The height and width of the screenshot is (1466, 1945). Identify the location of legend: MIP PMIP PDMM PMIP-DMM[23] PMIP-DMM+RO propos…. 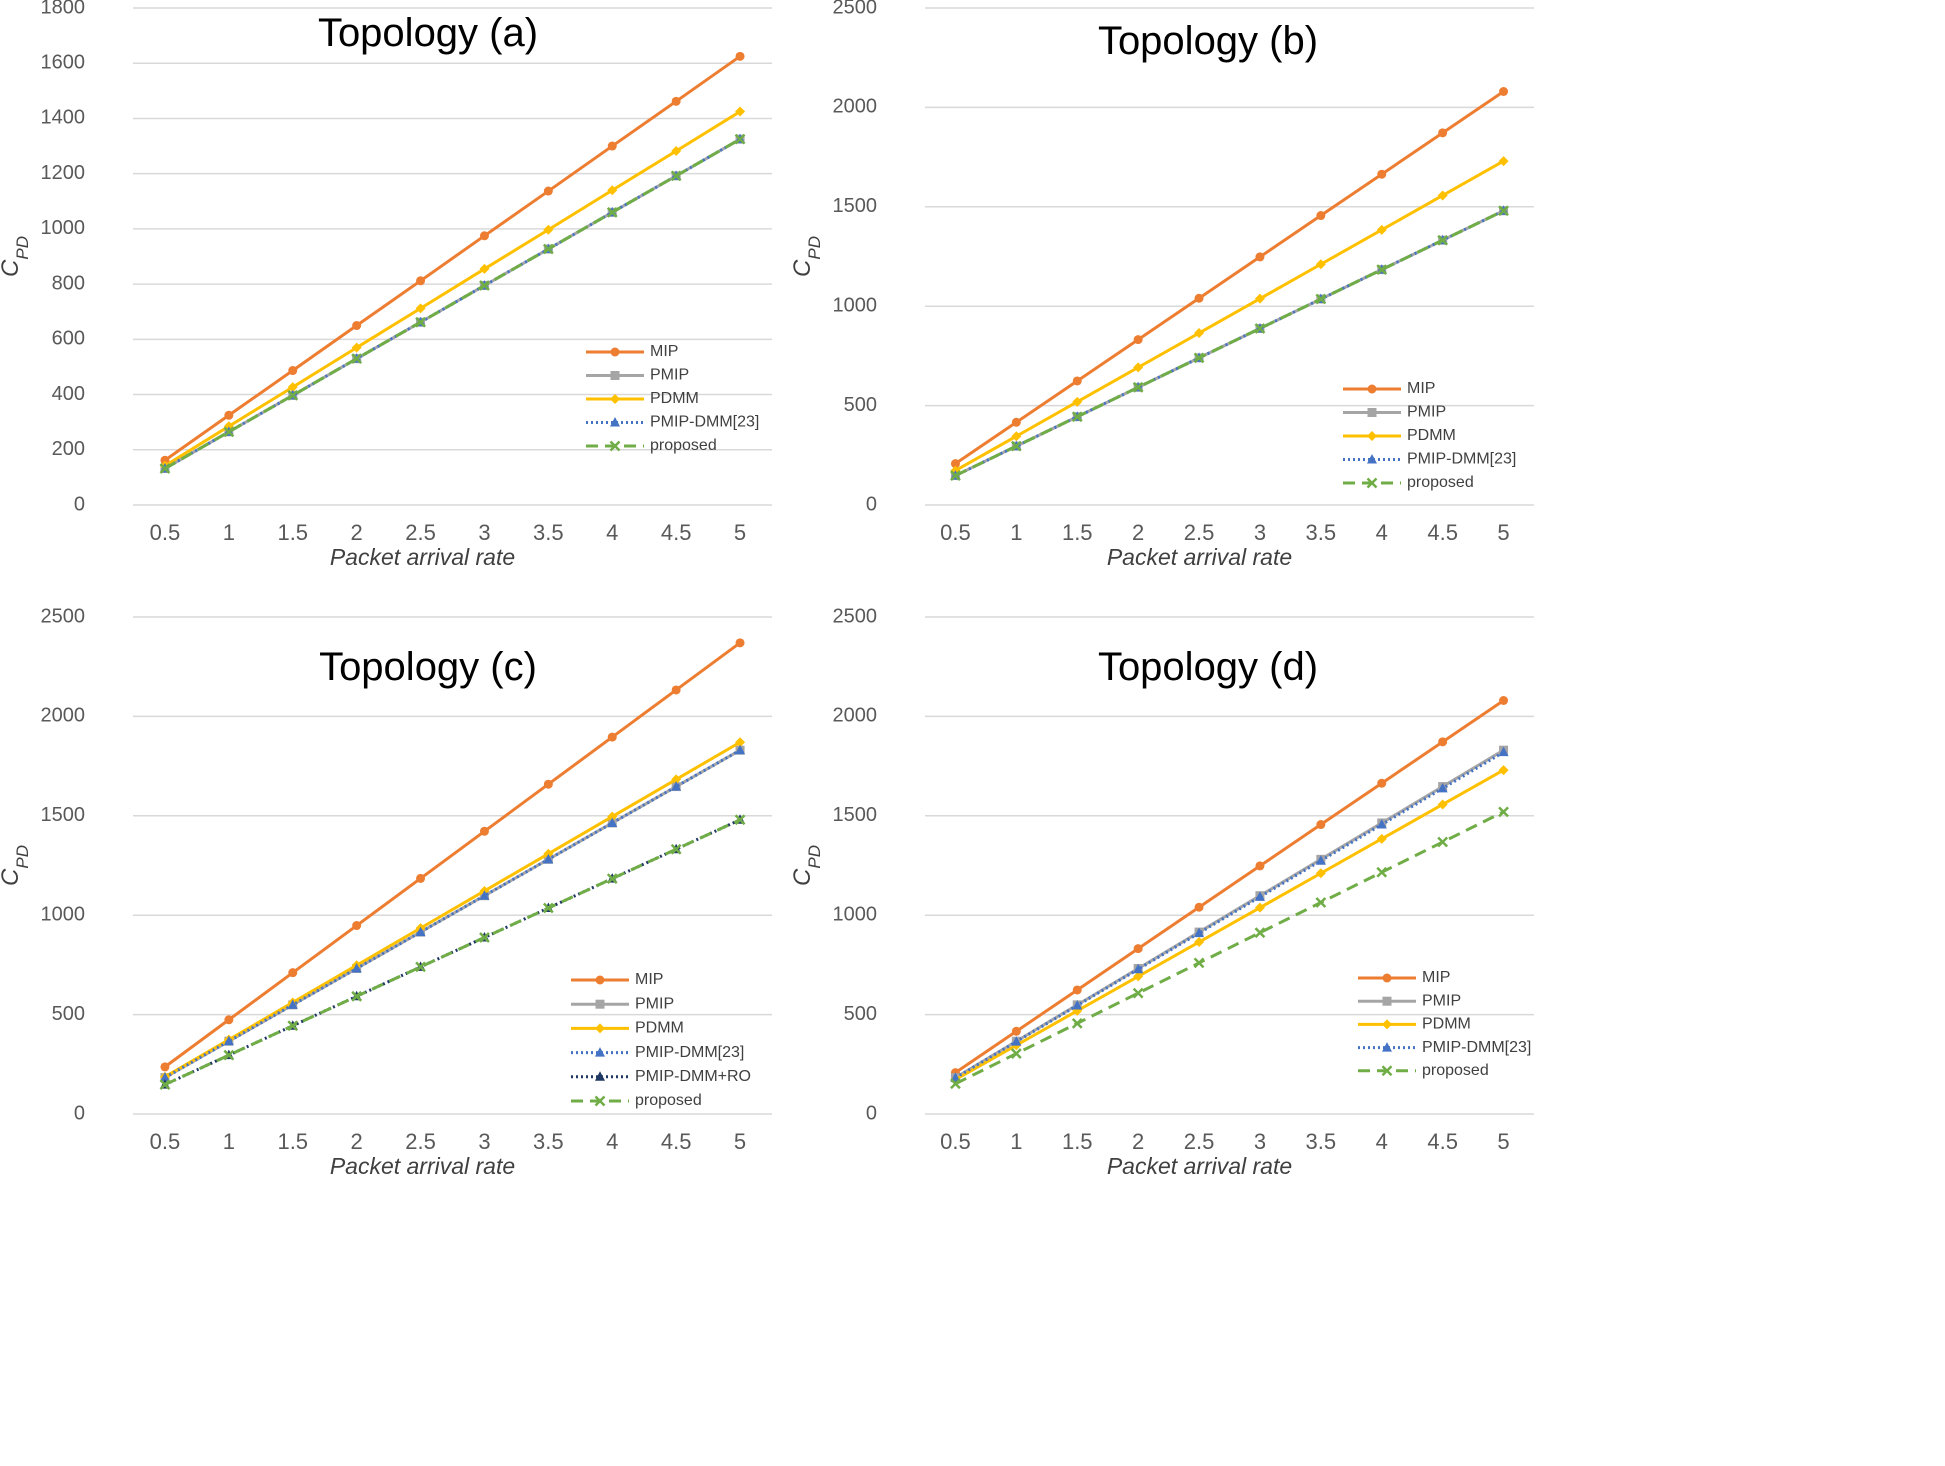
(661, 1040).